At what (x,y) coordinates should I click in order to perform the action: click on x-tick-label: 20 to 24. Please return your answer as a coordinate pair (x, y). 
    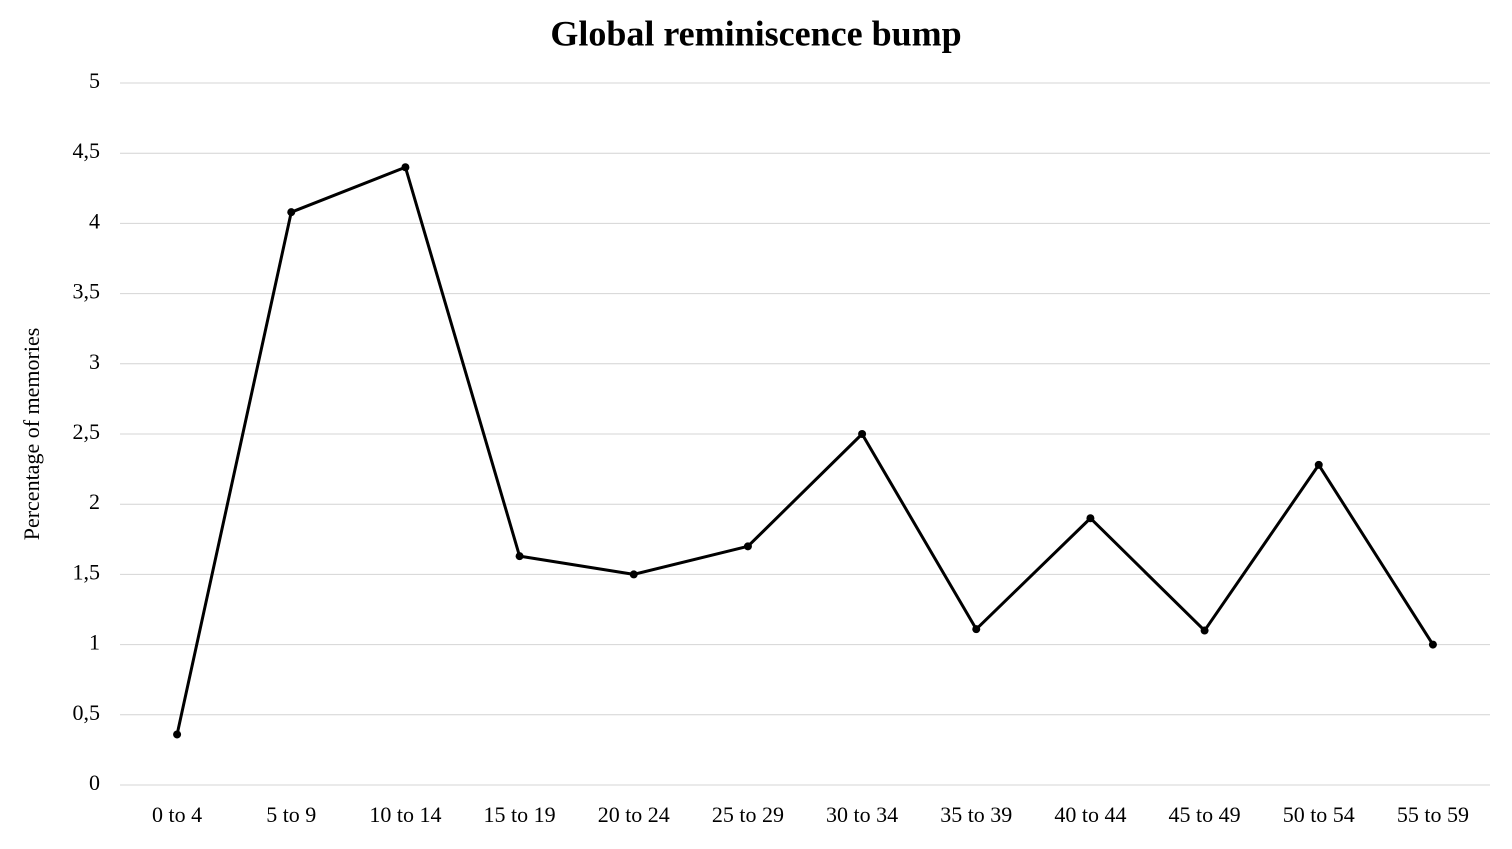
    Looking at the image, I should click on (634, 814).